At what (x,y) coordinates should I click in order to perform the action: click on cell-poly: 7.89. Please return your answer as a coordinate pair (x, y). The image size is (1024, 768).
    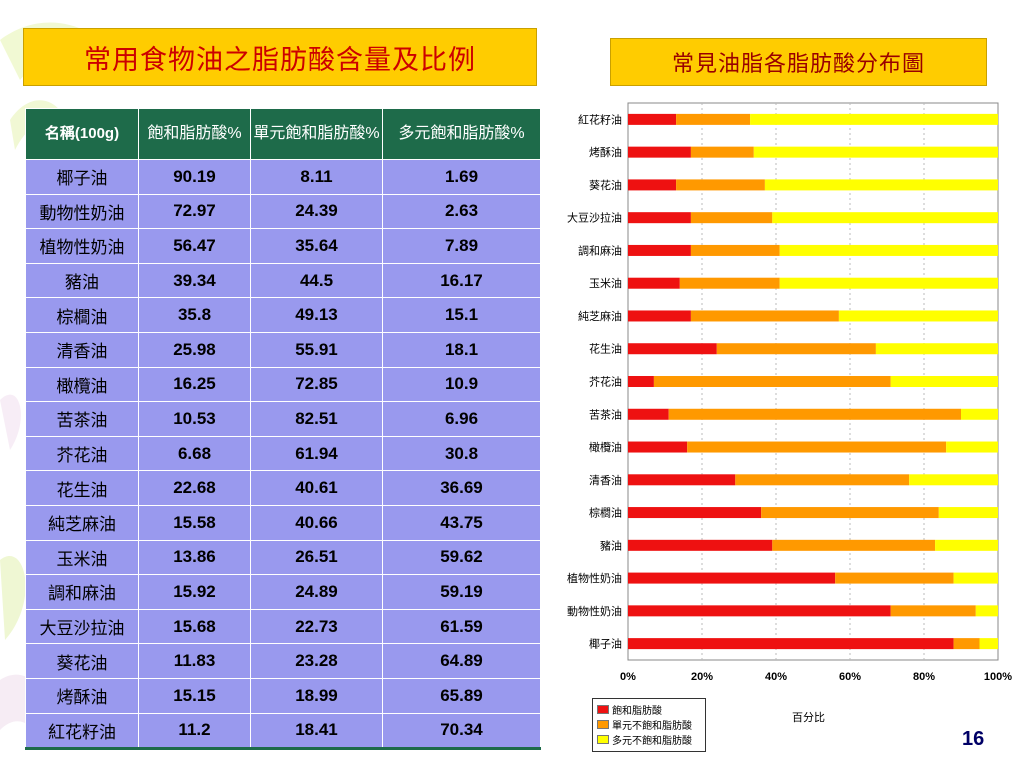
    Looking at the image, I should click on (461, 246).